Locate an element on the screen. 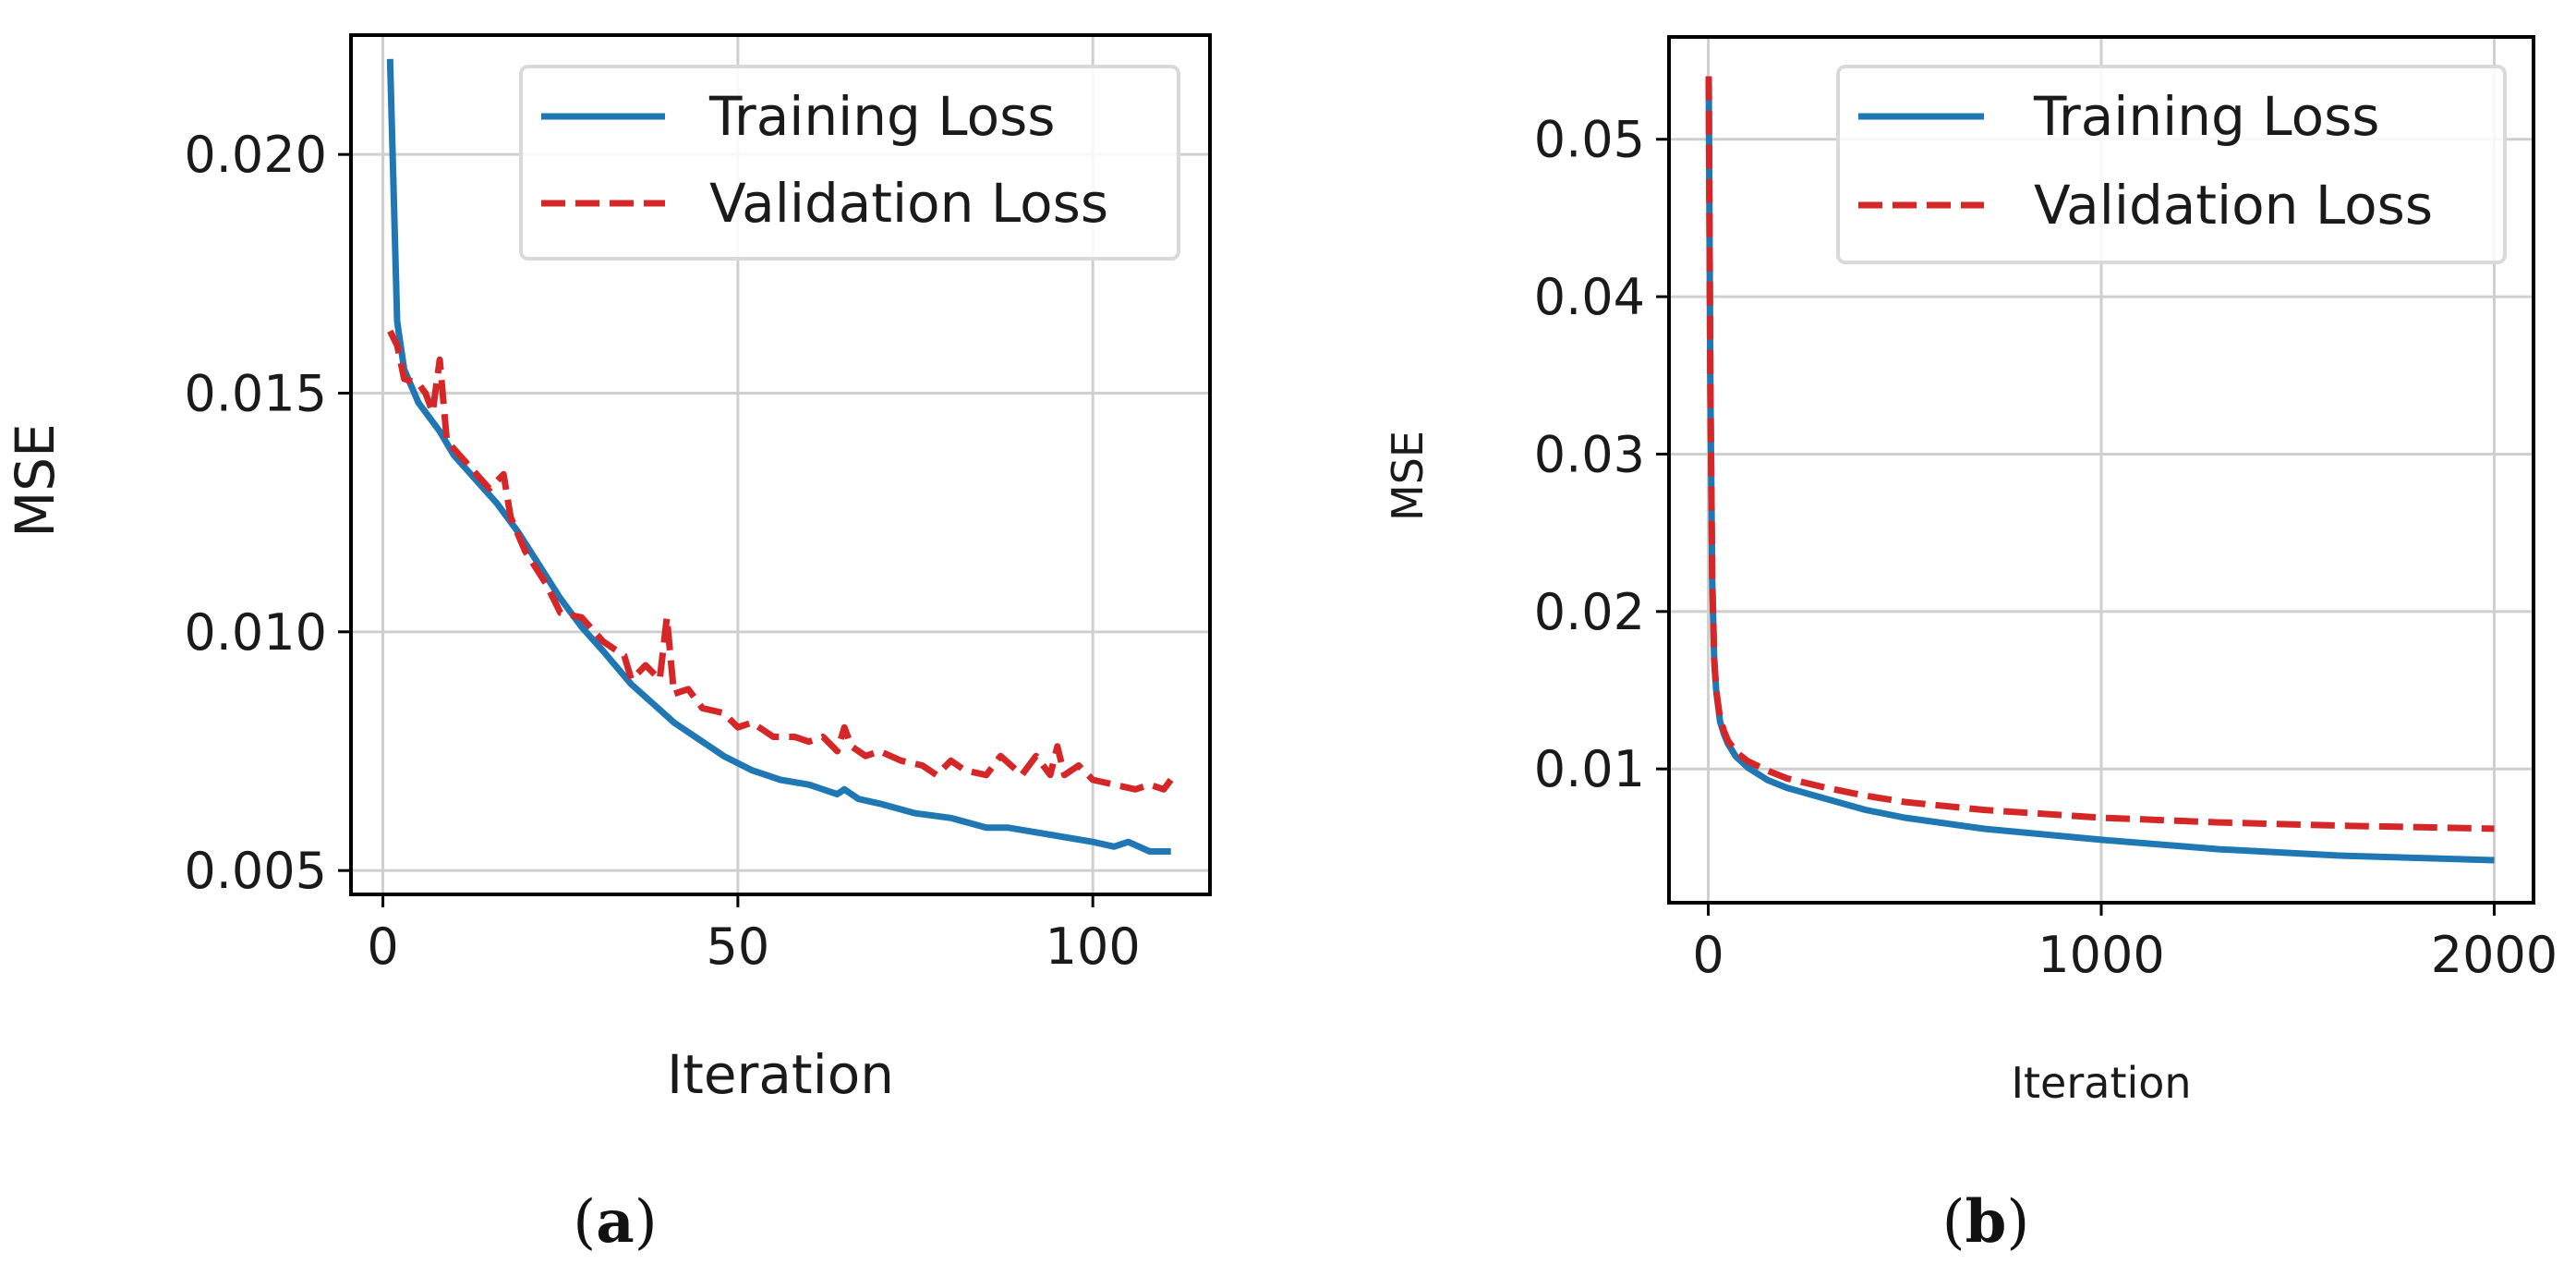  y-tick-label: 0.01 is located at coordinates (1589, 769).